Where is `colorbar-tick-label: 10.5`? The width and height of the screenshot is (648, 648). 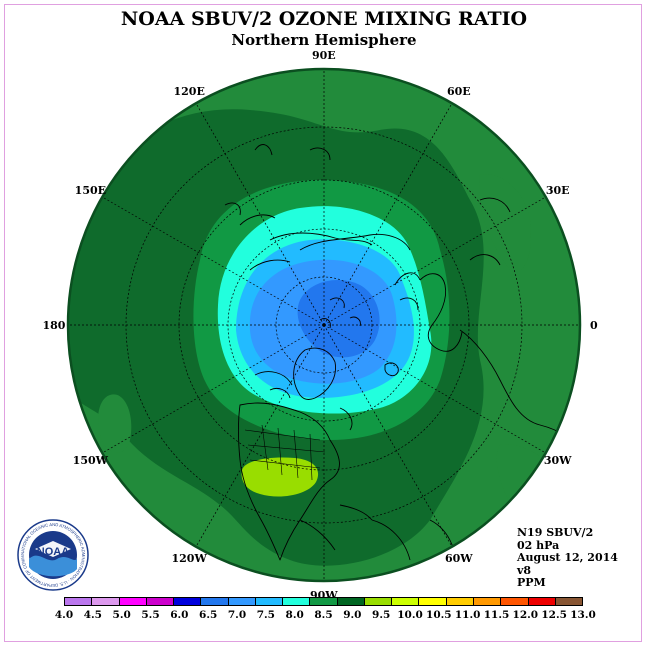
colorbar-tick-label: 10.5 is located at coordinates (439, 615).